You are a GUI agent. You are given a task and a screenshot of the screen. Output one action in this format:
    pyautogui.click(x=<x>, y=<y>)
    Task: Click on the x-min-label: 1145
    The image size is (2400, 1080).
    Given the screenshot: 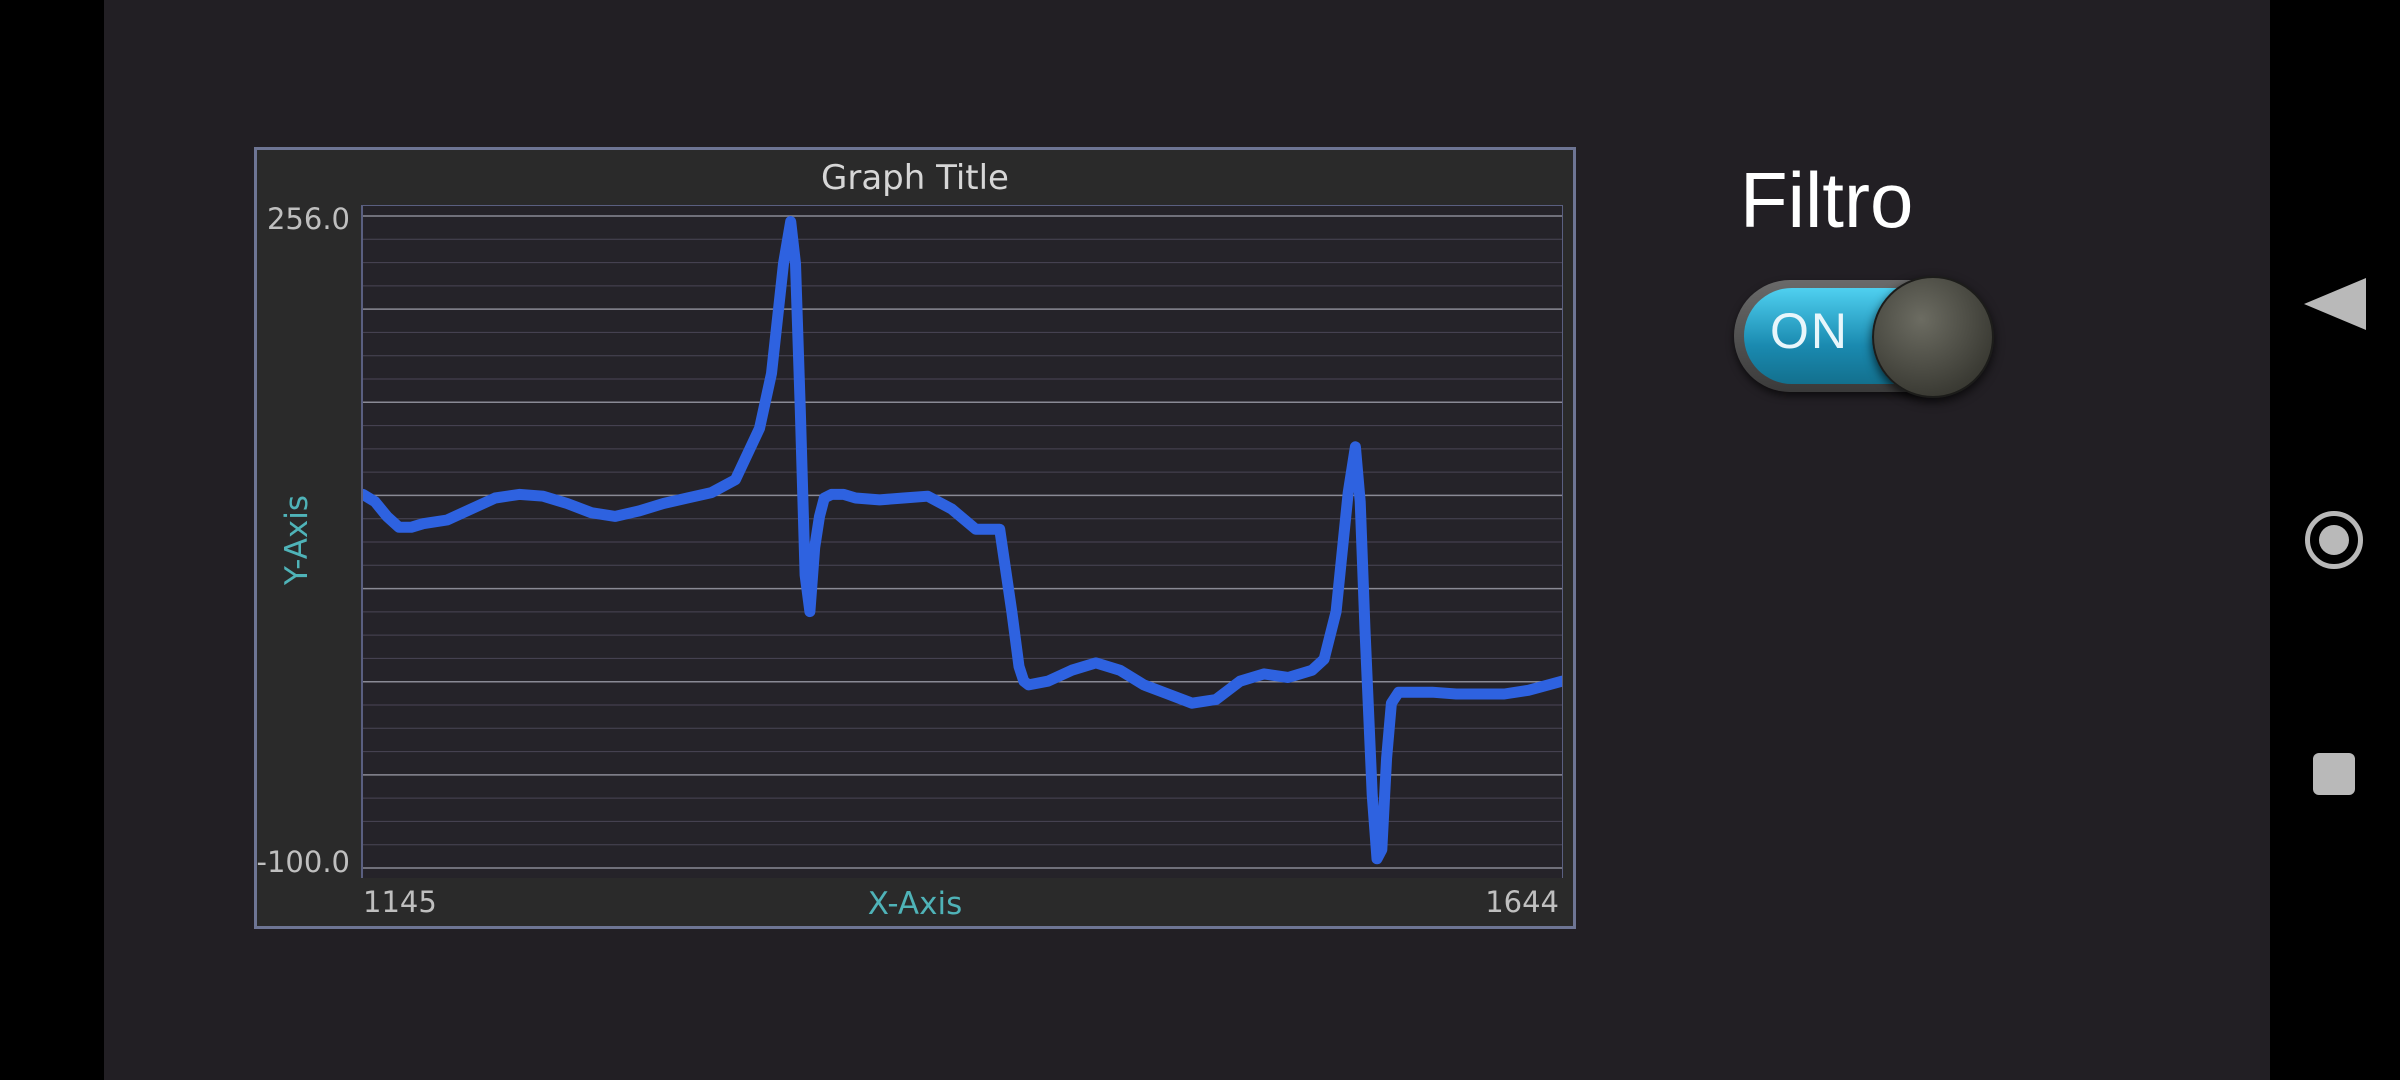 What is the action you would take?
    pyautogui.click(x=400, y=902)
    